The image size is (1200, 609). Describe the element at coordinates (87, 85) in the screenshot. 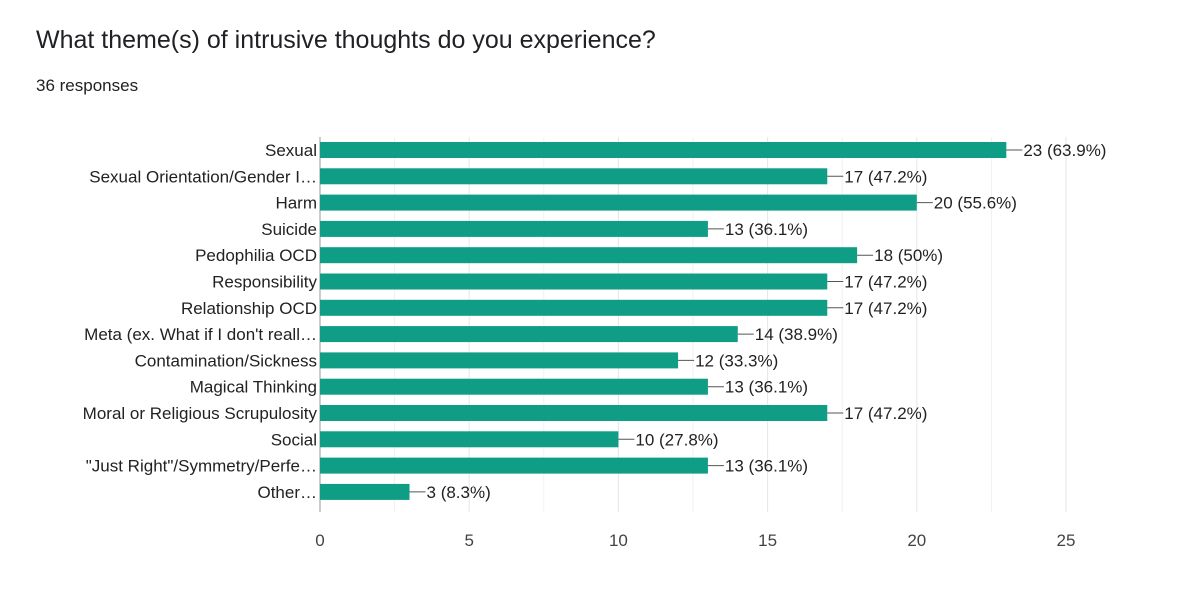

I see `response-count: 36 responses` at that location.